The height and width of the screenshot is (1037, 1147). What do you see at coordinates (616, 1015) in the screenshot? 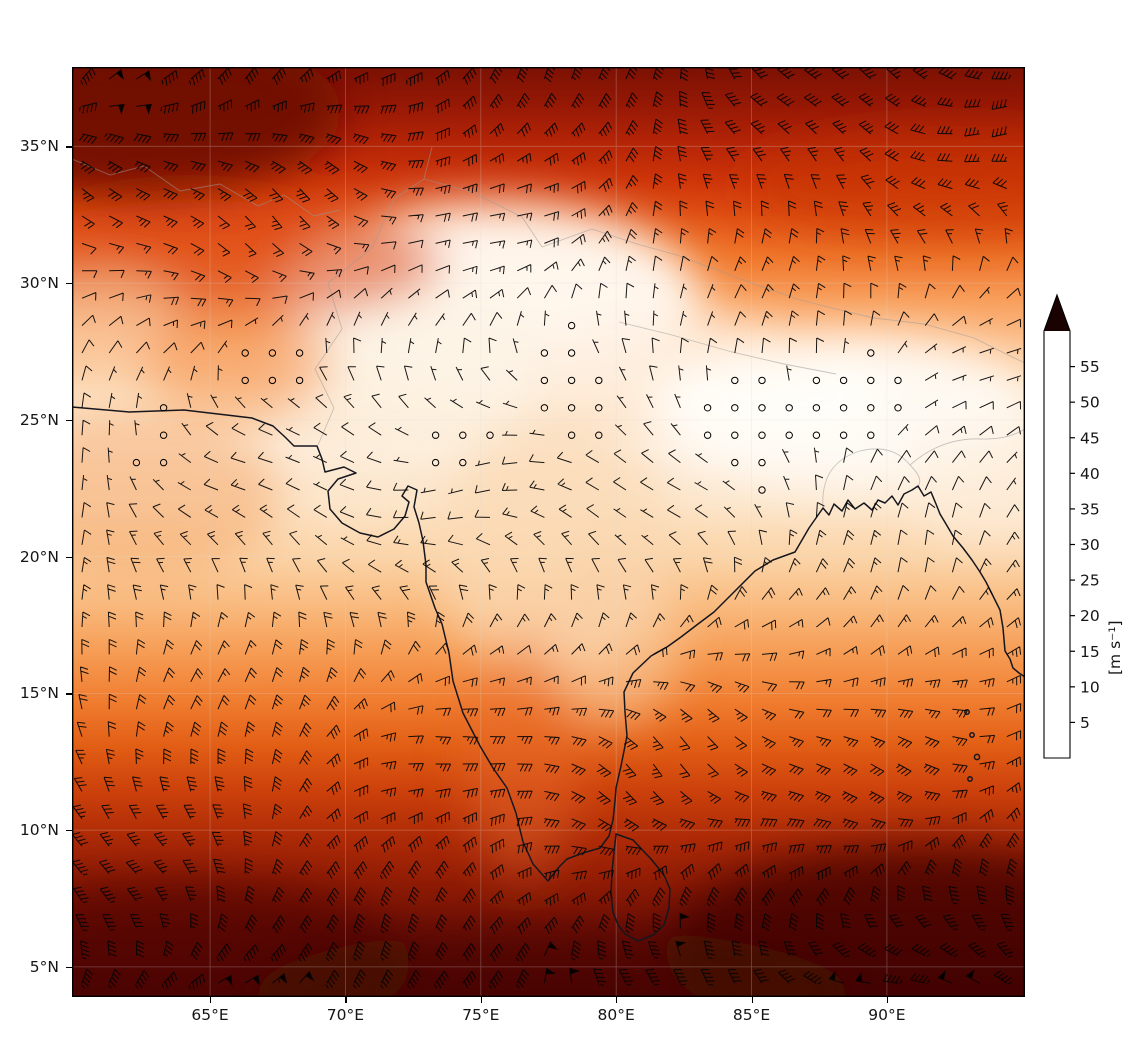
I see `x-tick-label: 80°E` at bounding box center [616, 1015].